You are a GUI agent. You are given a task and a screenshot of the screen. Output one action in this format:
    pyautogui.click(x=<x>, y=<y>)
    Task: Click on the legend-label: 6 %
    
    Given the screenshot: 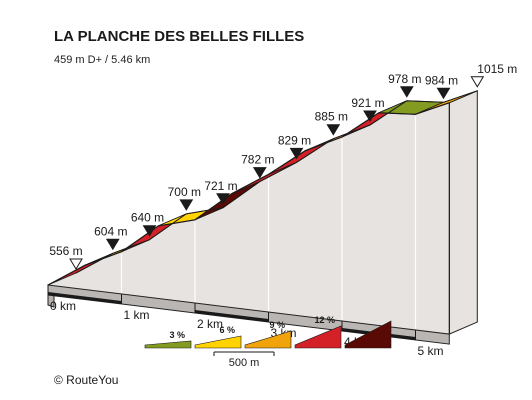 What is the action you would take?
    pyautogui.click(x=227, y=330)
    